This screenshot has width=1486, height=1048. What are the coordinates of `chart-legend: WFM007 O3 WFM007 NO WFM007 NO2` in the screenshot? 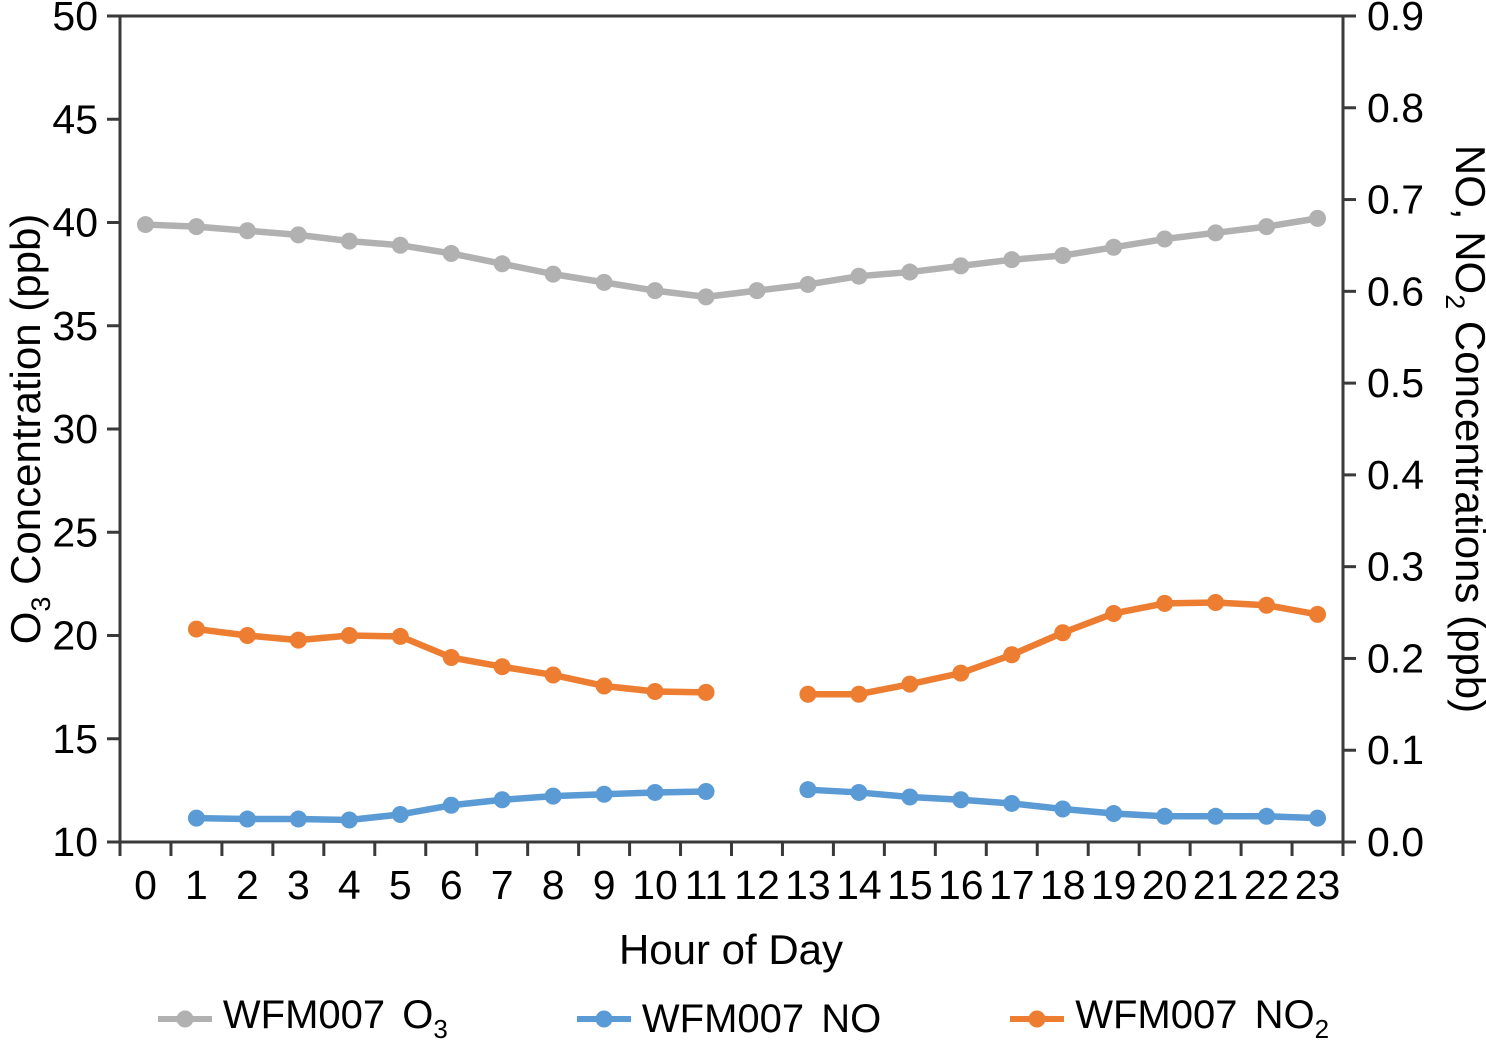 It's located at (743, 1019).